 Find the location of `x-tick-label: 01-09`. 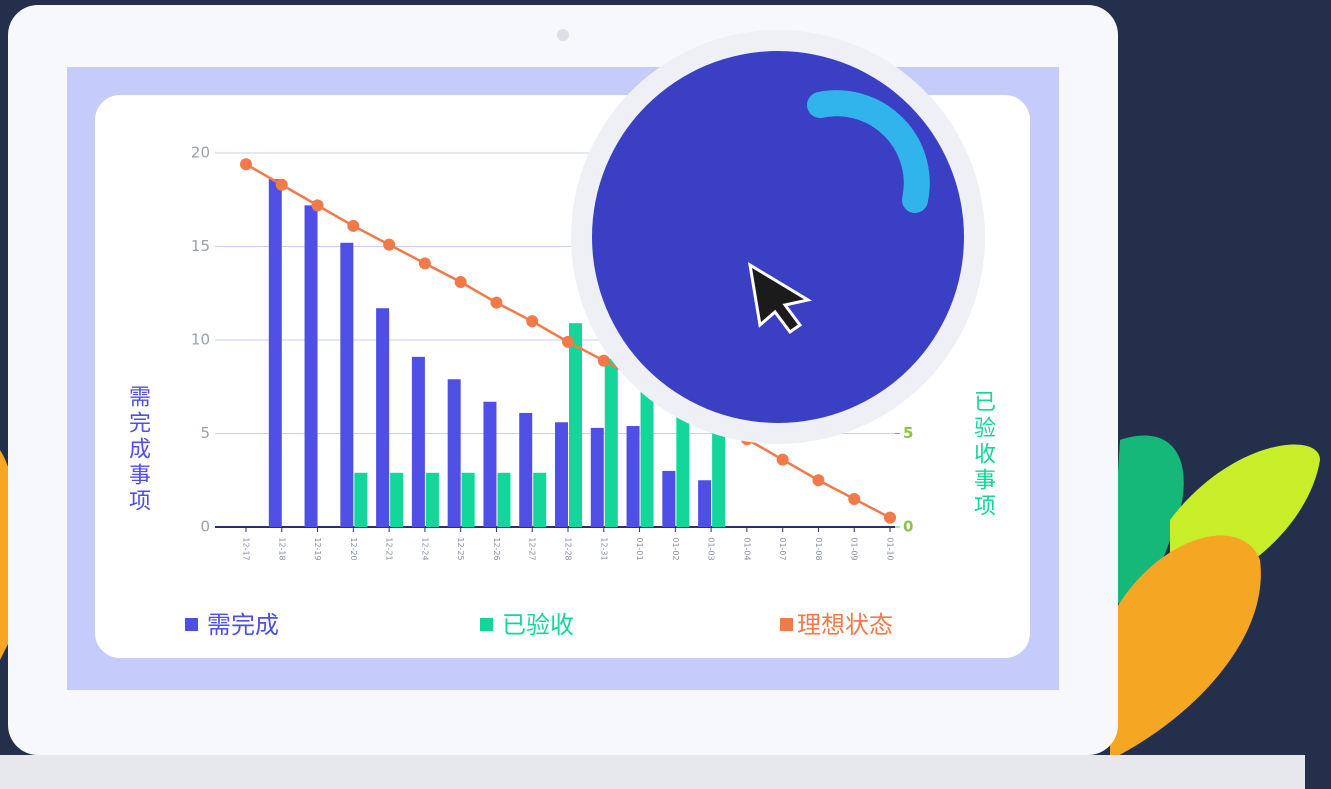

x-tick-label: 01-09 is located at coordinates (854, 548).